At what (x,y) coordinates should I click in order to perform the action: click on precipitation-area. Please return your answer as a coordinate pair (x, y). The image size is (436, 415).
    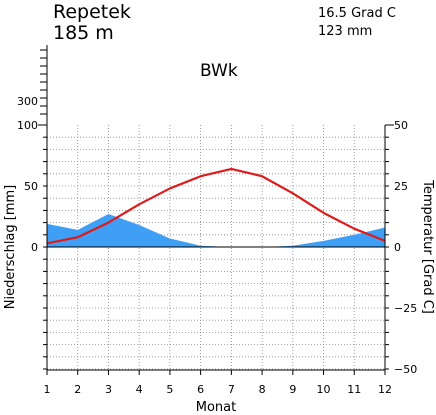
    Looking at the image, I should click on (216, 230).